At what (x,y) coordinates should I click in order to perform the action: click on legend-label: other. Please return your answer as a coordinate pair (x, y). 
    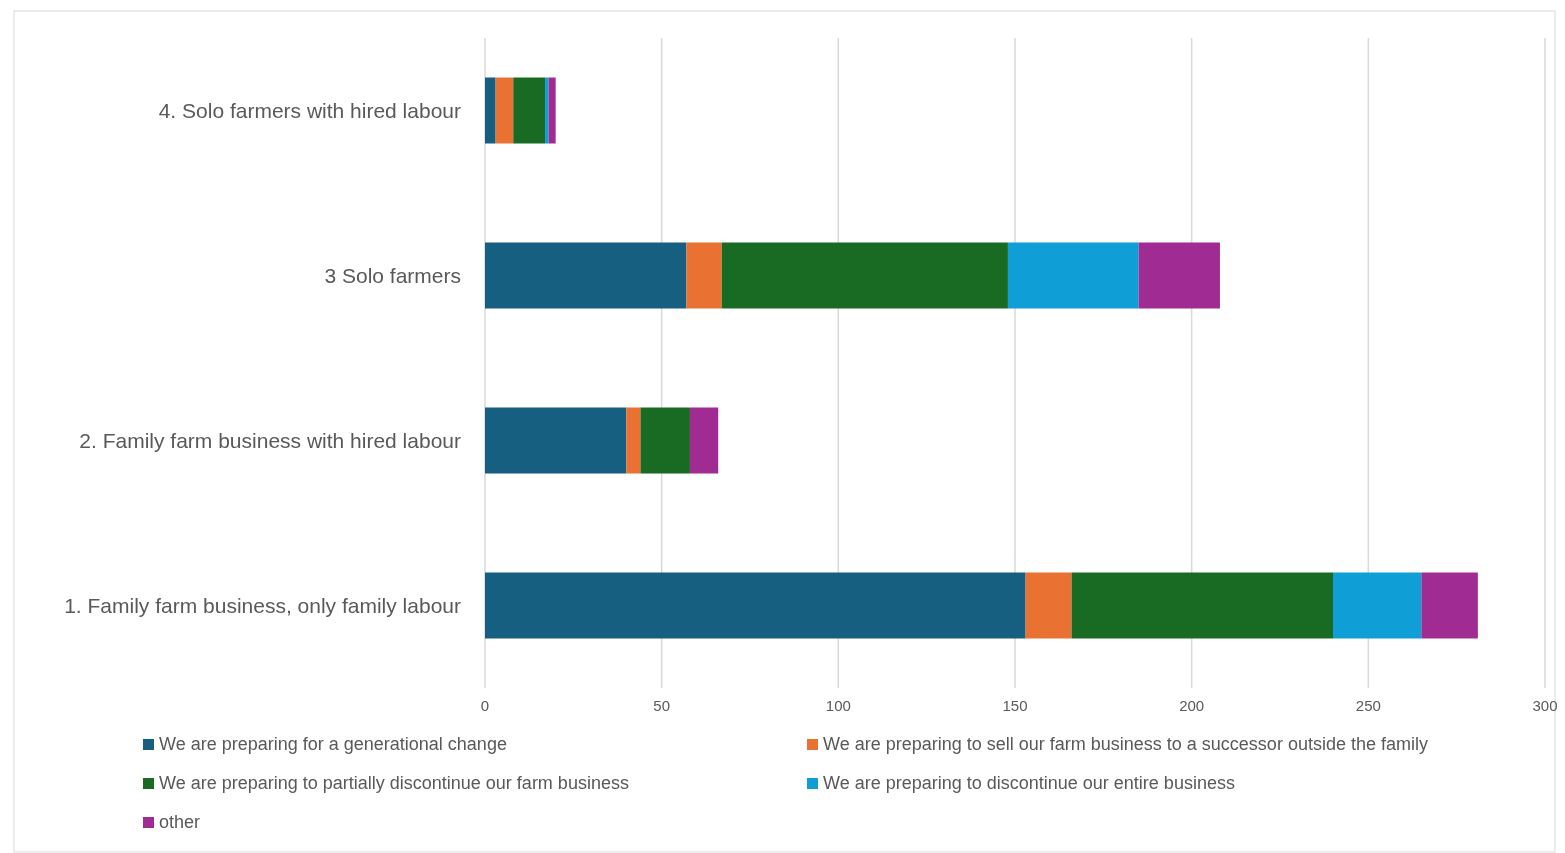
    Looking at the image, I should click on (180, 822).